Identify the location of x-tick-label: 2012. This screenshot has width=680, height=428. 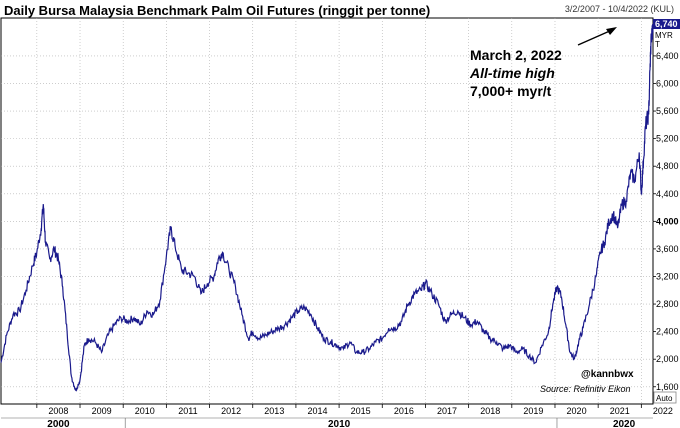
(231, 411).